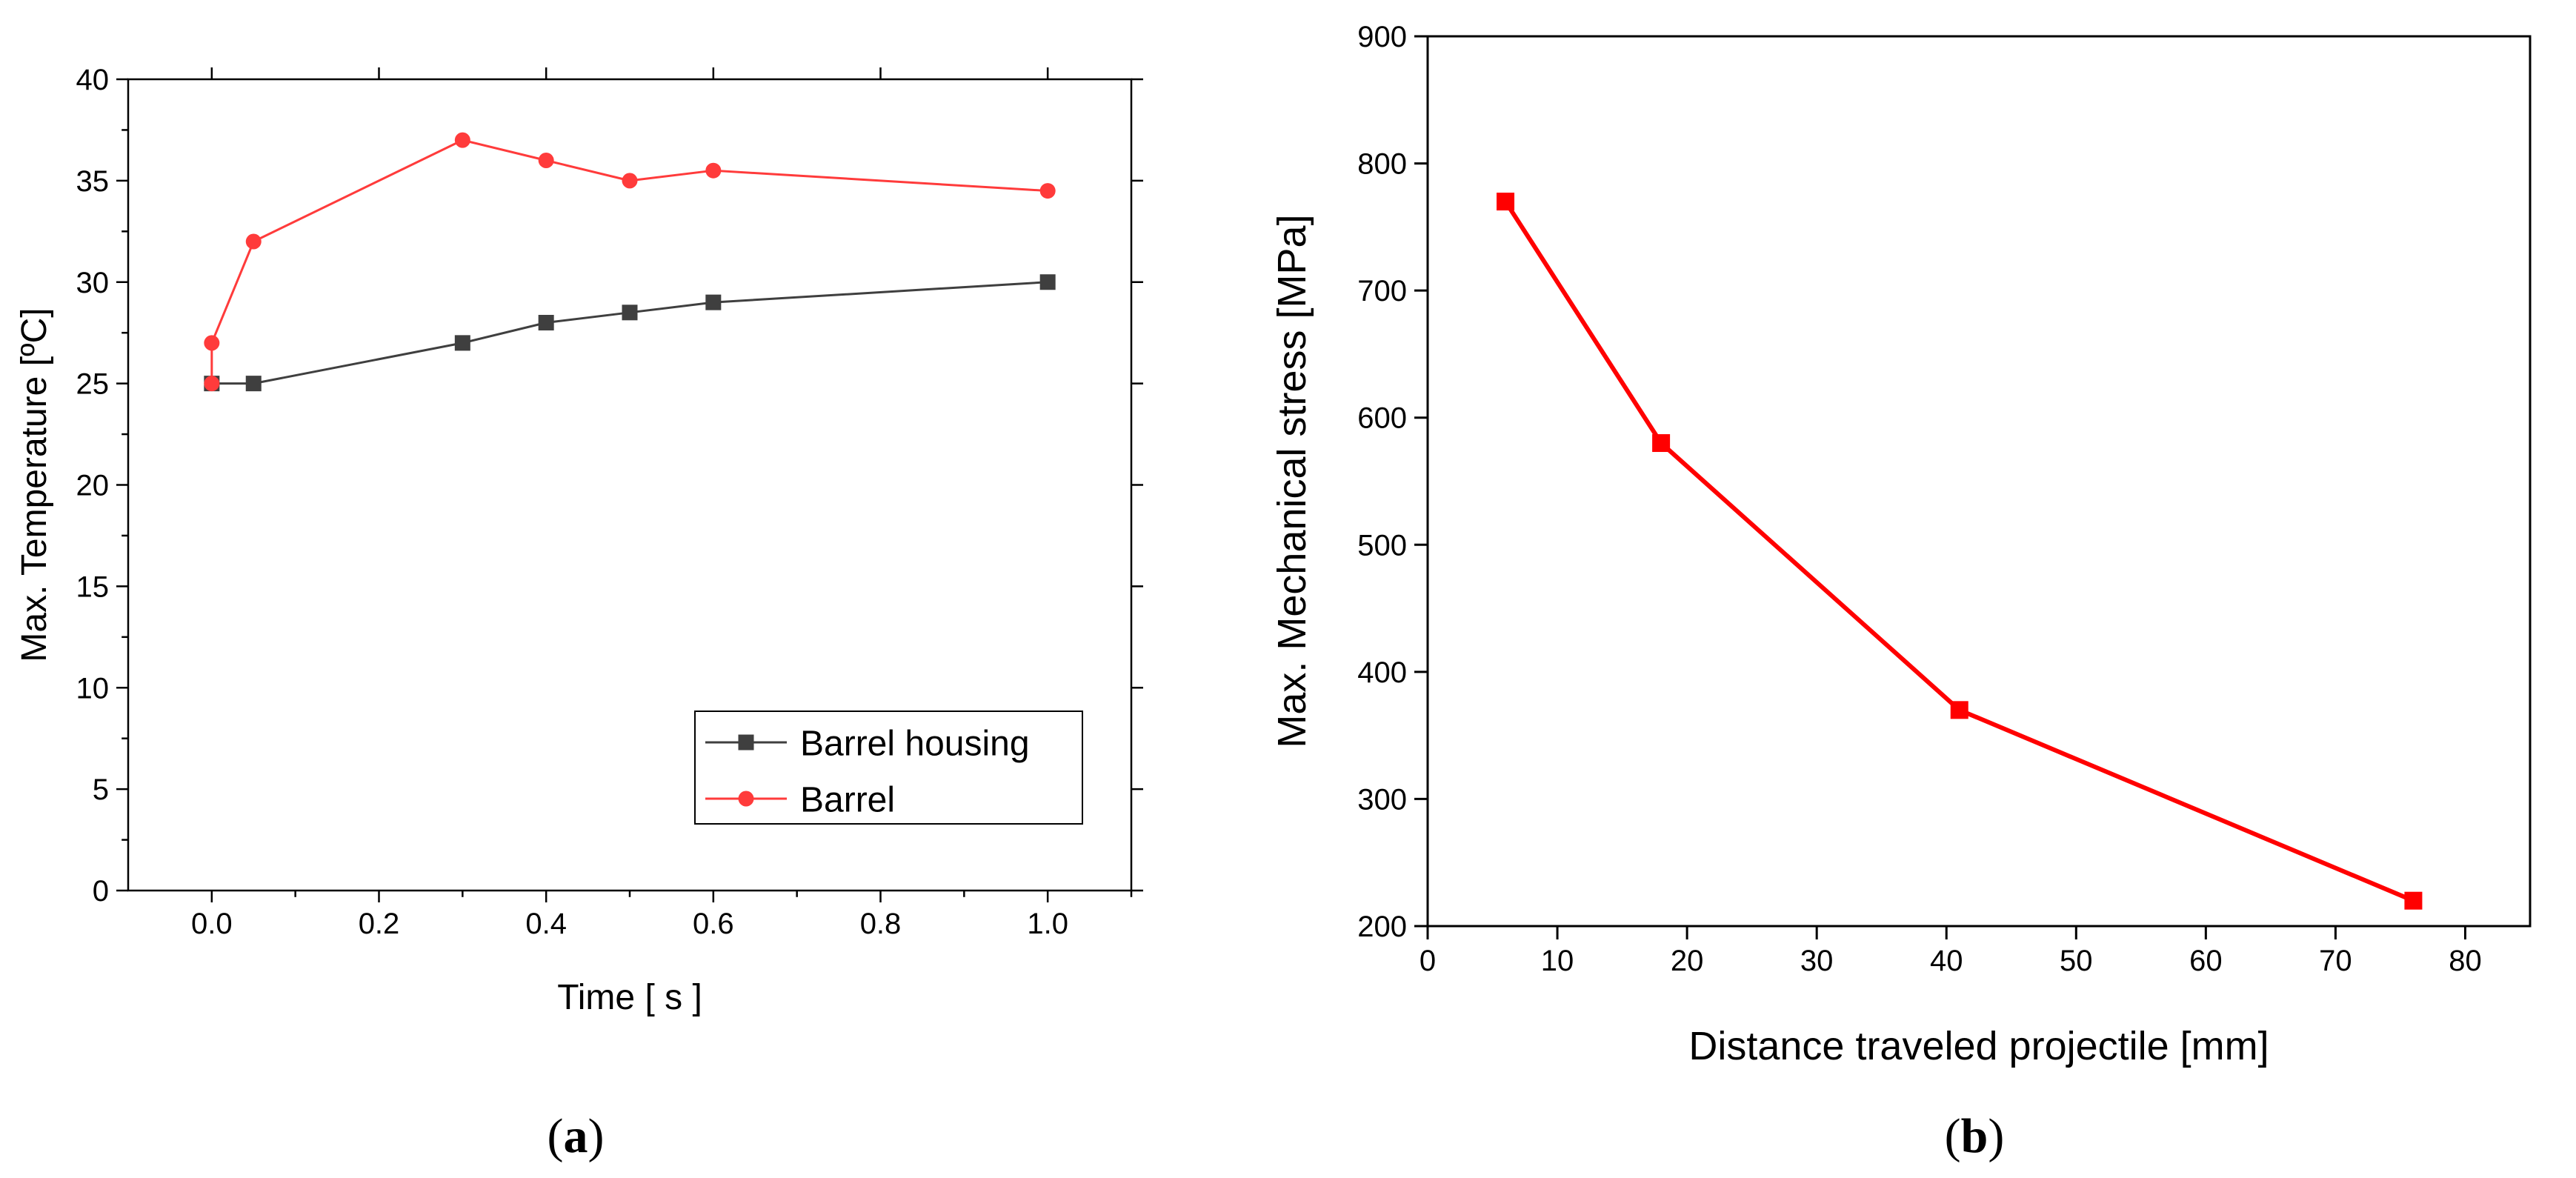  I want to click on y-tick-label: 900, so click(1382, 37).